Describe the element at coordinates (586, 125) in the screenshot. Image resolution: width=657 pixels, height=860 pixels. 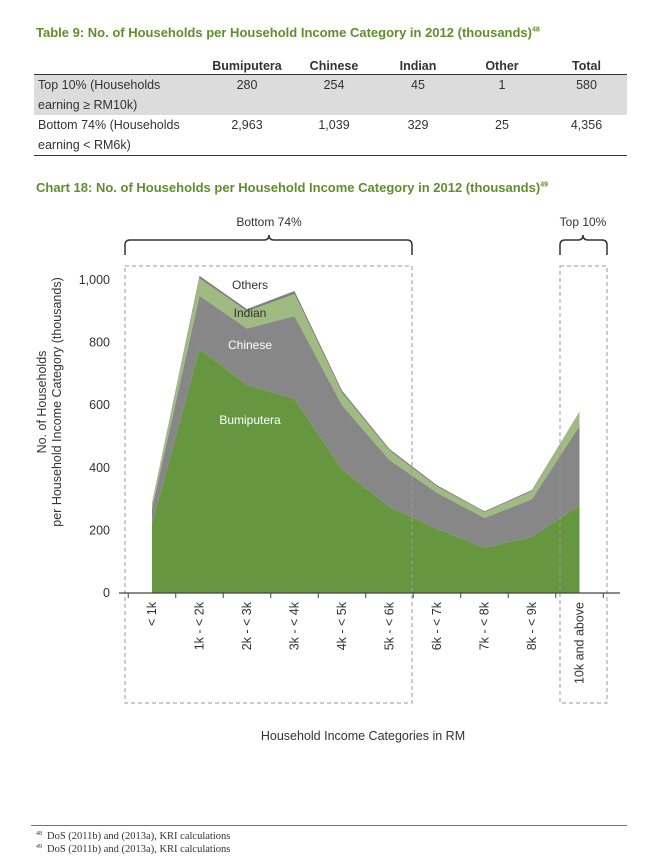
I see `cell-total: 4,356` at that location.